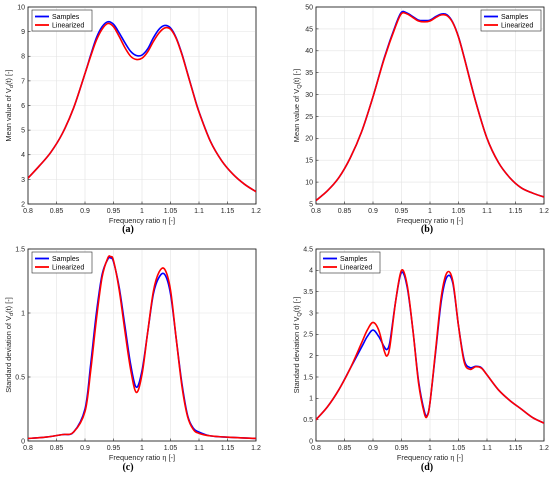 The width and height of the screenshot is (550, 480). What do you see at coordinates (9, 105) in the screenshot?
I see `y-axis-label: Mean value of Vd(t) [-]` at bounding box center [9, 105].